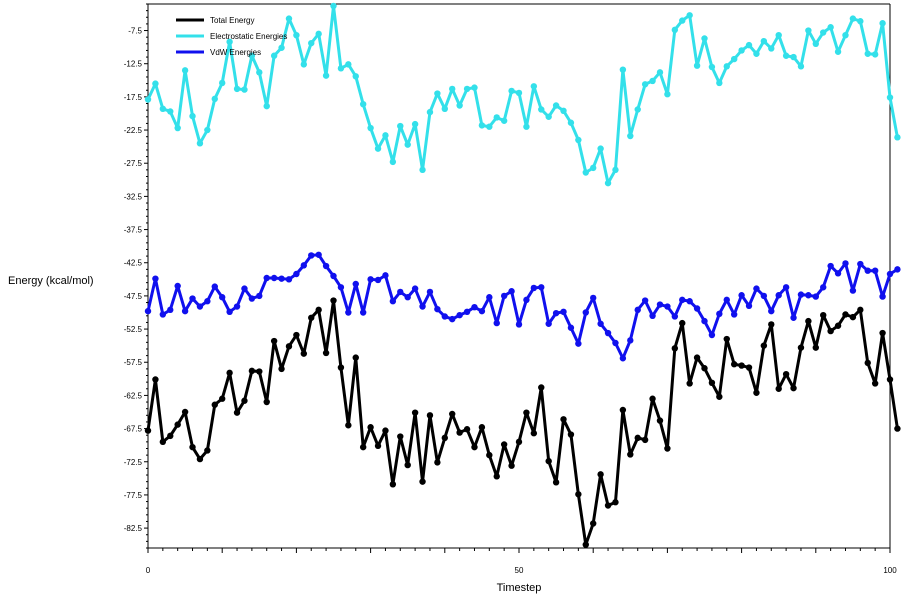 The image size is (907, 599). I want to click on x-tick-label: 0, so click(148, 570).